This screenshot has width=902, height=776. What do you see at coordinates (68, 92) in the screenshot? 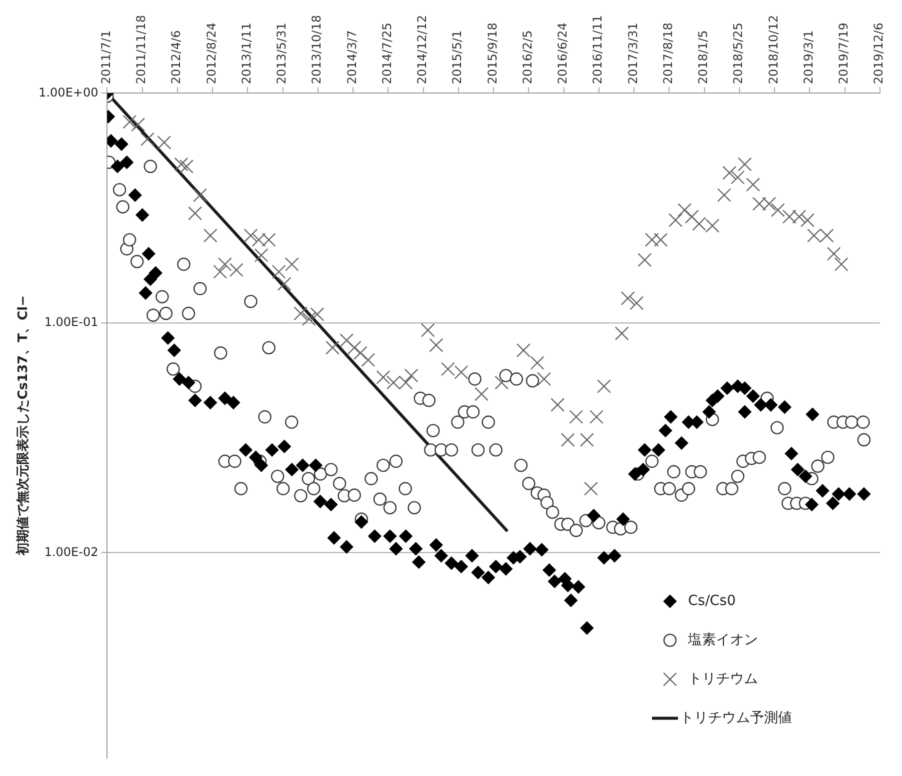
I see `y-tick-label: 1.00E+00` at bounding box center [68, 92].